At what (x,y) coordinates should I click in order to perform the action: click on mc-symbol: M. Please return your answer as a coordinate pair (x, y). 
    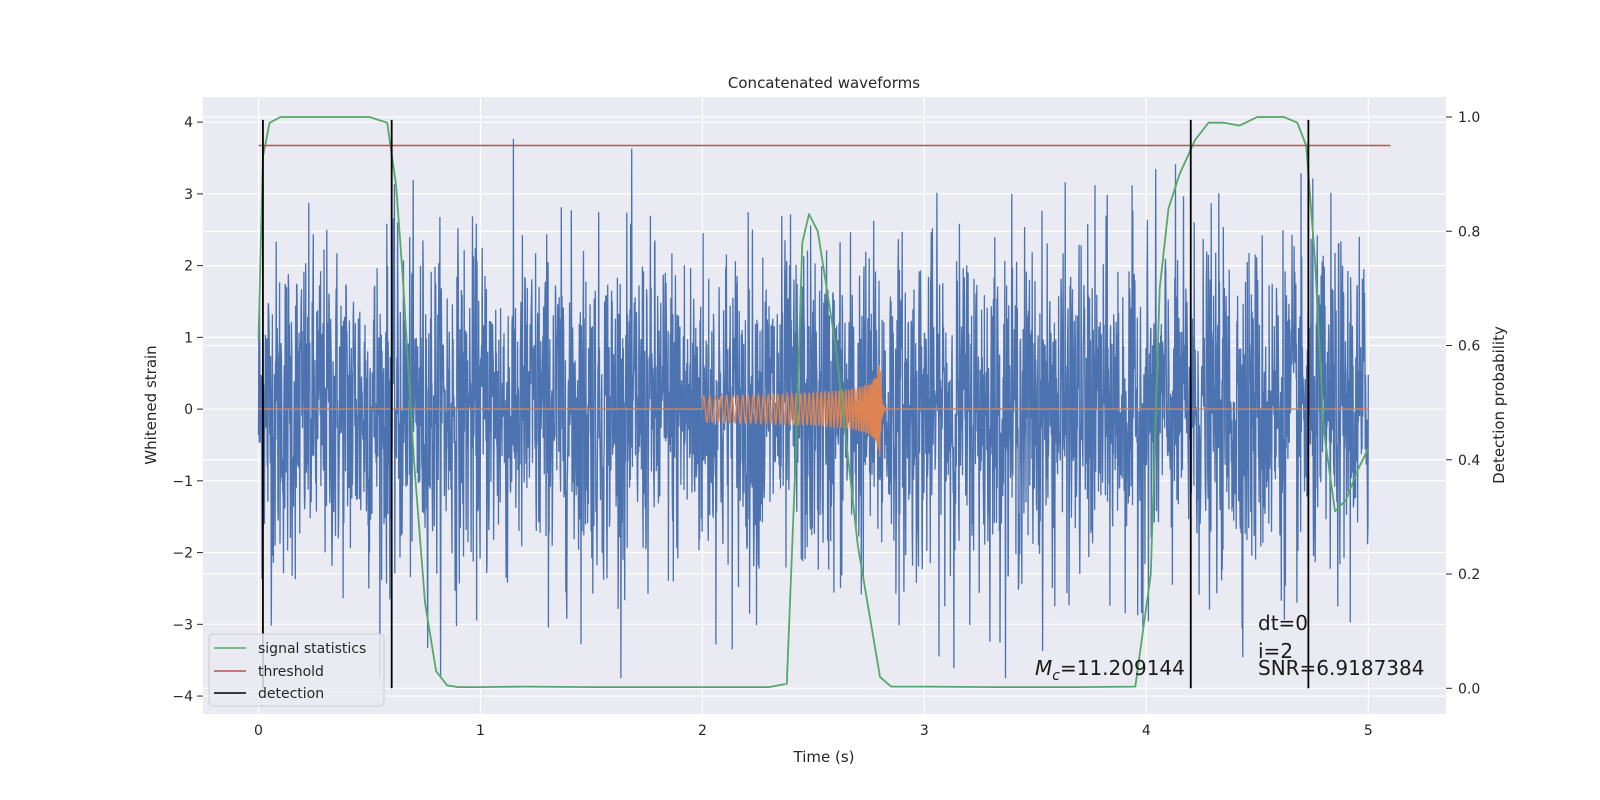
    Looking at the image, I should click on (1043, 668).